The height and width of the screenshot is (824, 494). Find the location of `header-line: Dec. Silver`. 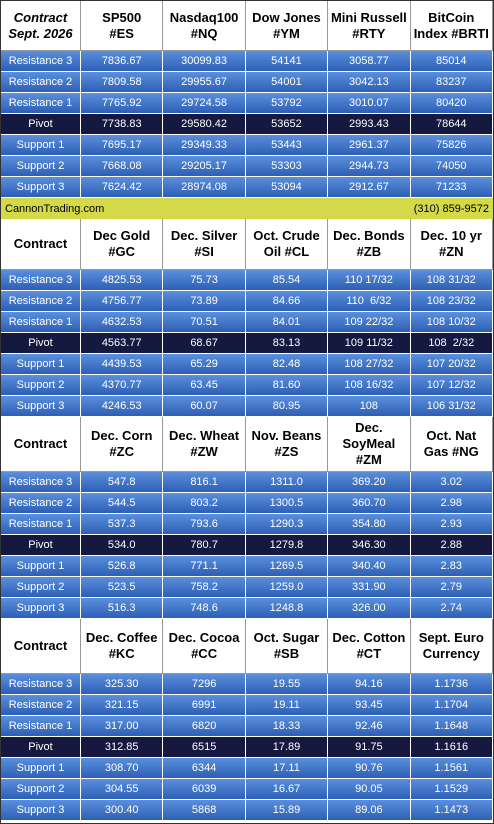

header-line: Dec. Silver is located at coordinates (204, 235).